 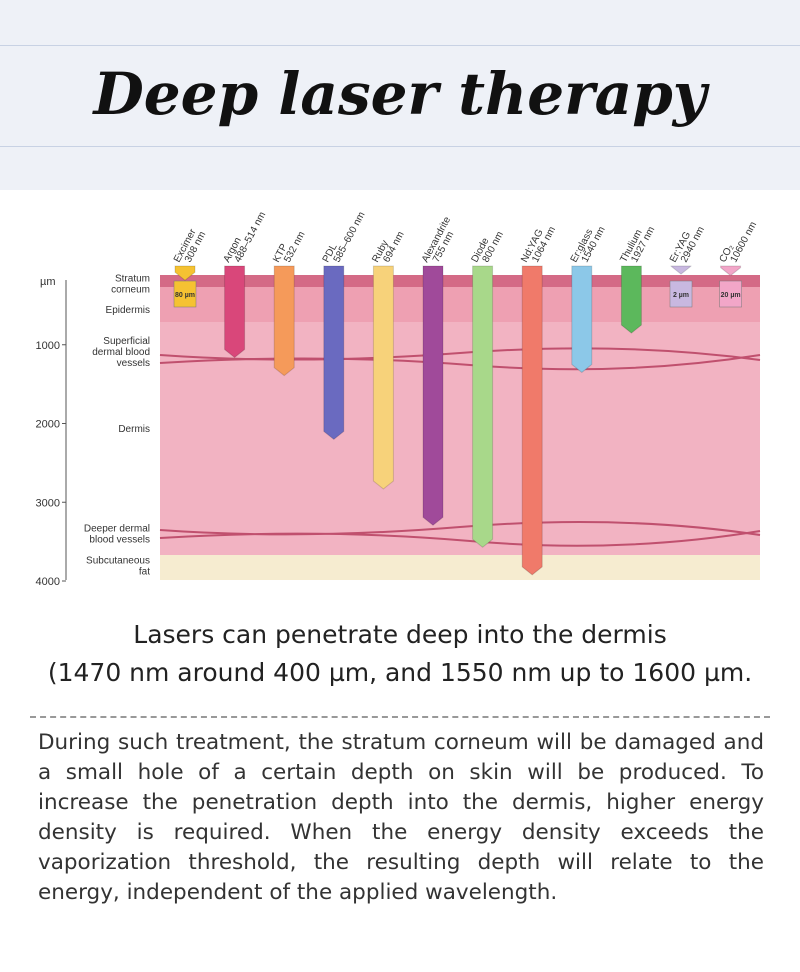 What do you see at coordinates (460, 281) in the screenshot?
I see `stratum` at bounding box center [460, 281].